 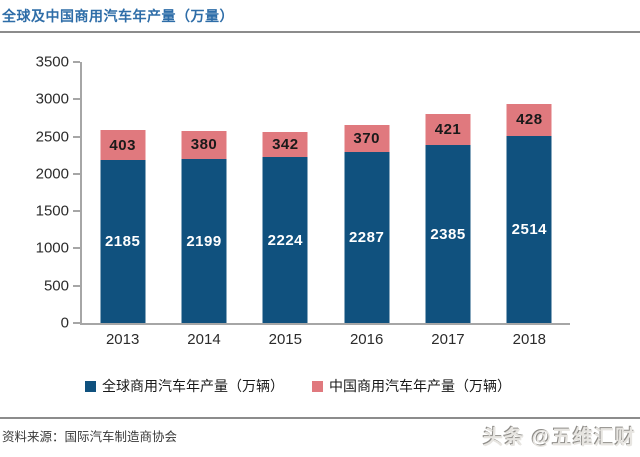 I want to click on bar-segment-china-2016: 370, so click(x=367, y=138).